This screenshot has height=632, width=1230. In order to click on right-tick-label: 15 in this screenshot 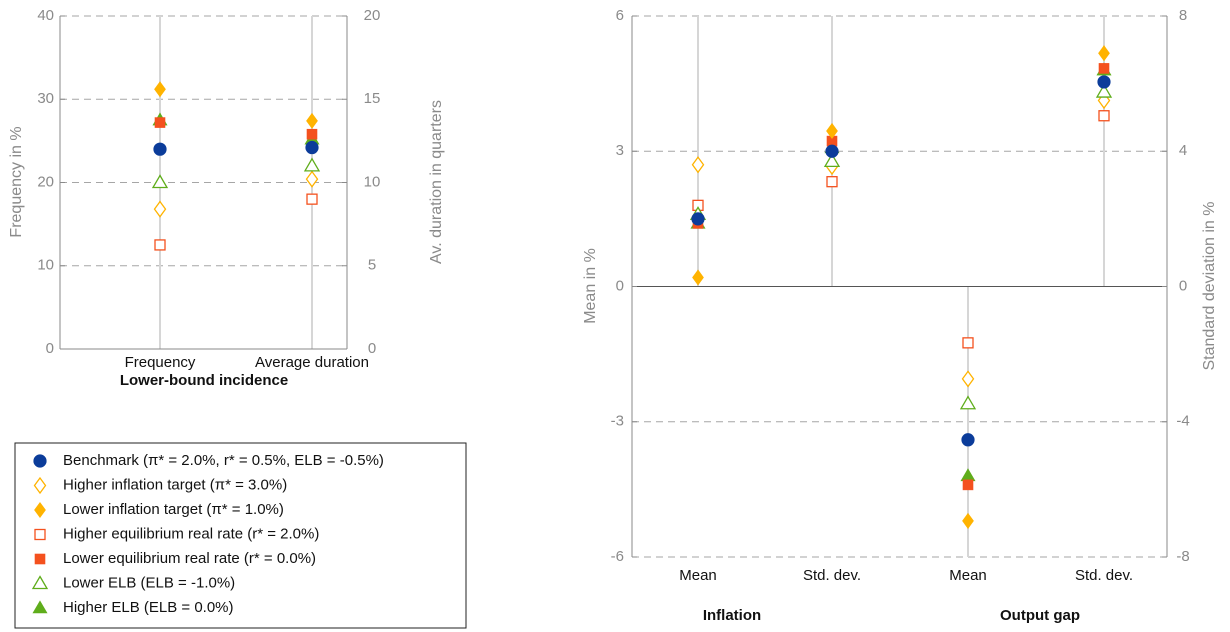, I will do `click(372, 98)`.